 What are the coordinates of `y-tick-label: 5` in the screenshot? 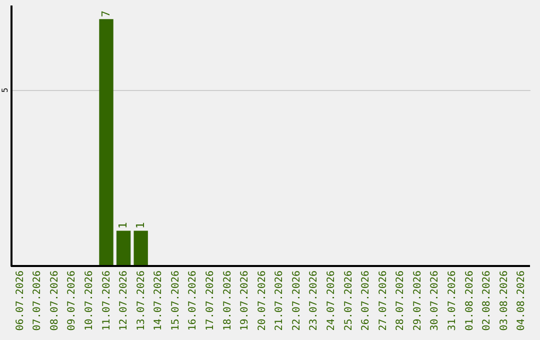 It's located at (5, 90).